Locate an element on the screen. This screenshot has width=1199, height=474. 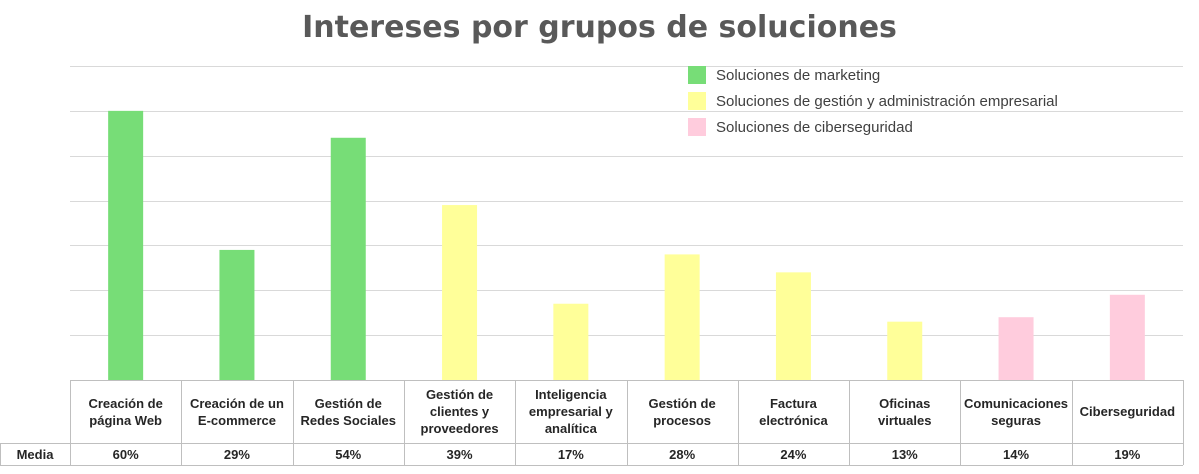
data-label: 24% is located at coordinates (793, 454).